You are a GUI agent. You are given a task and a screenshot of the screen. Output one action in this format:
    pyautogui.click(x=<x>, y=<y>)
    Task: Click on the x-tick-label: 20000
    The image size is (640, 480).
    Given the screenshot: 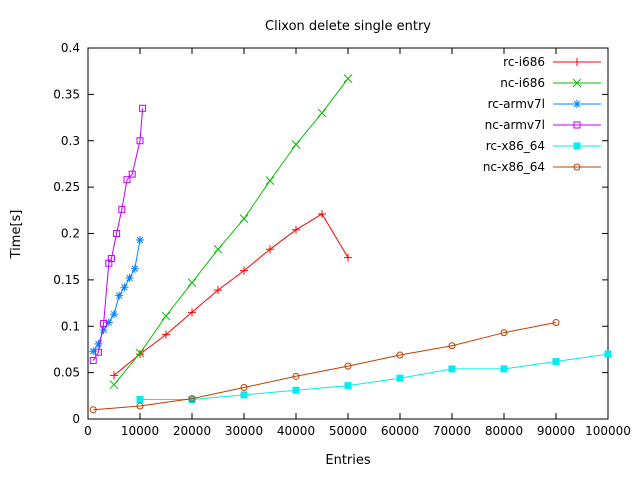 What is the action you would take?
    pyautogui.click(x=192, y=431)
    